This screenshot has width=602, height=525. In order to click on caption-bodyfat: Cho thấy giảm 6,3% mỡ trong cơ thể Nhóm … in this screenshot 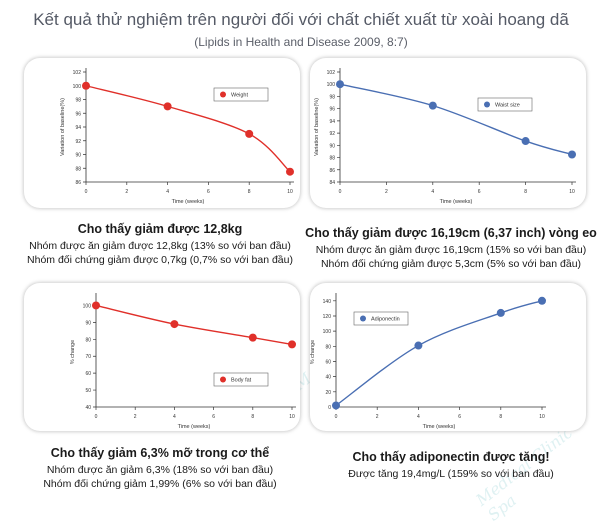, I will do `click(160, 468)`.